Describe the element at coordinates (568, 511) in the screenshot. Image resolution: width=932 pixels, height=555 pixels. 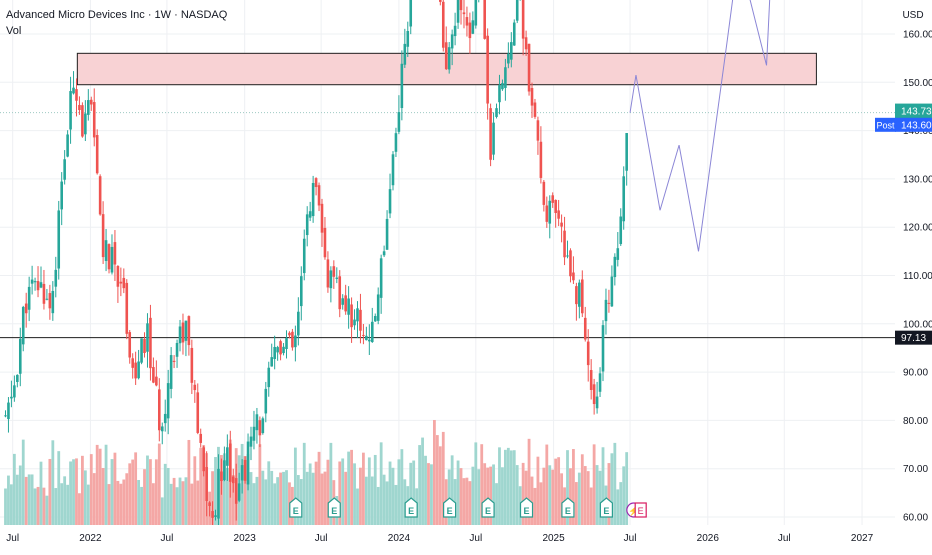
I see `earnings-glyph: E` at that location.